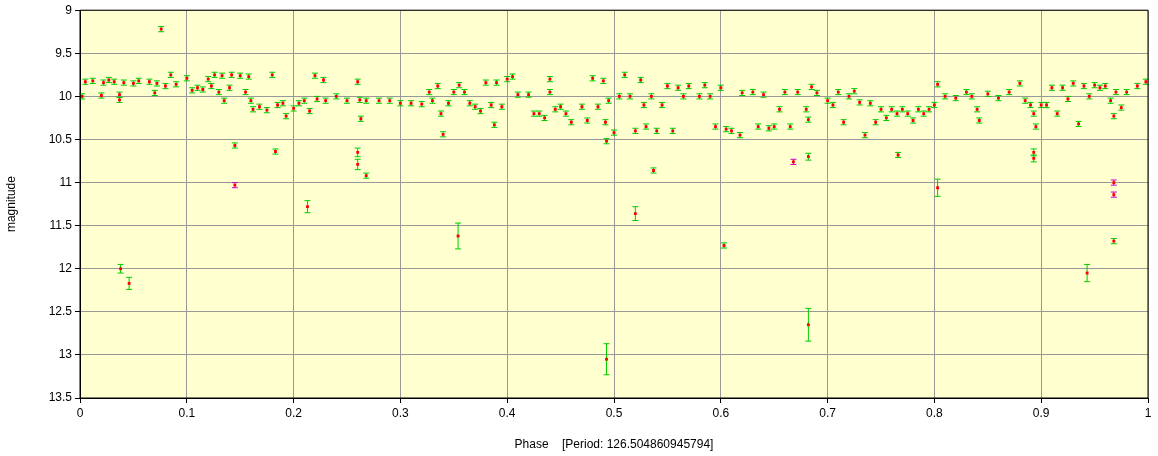 This screenshot has width=1158, height=456. Describe the element at coordinates (507, 412) in the screenshot. I see `x-tick-label: 0.4` at that location.